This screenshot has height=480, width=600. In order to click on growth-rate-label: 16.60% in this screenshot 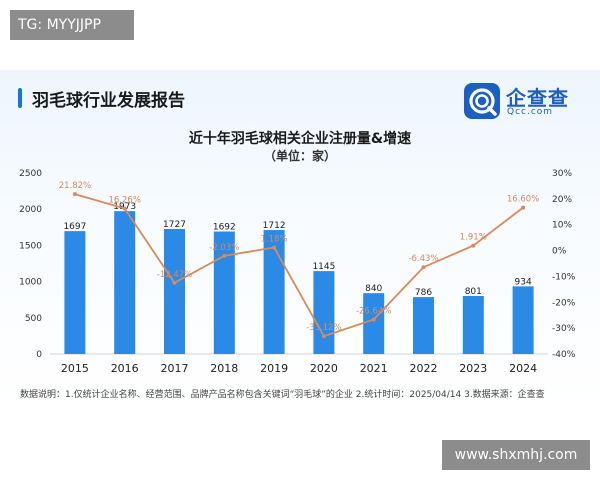, I will do `click(523, 200)`.